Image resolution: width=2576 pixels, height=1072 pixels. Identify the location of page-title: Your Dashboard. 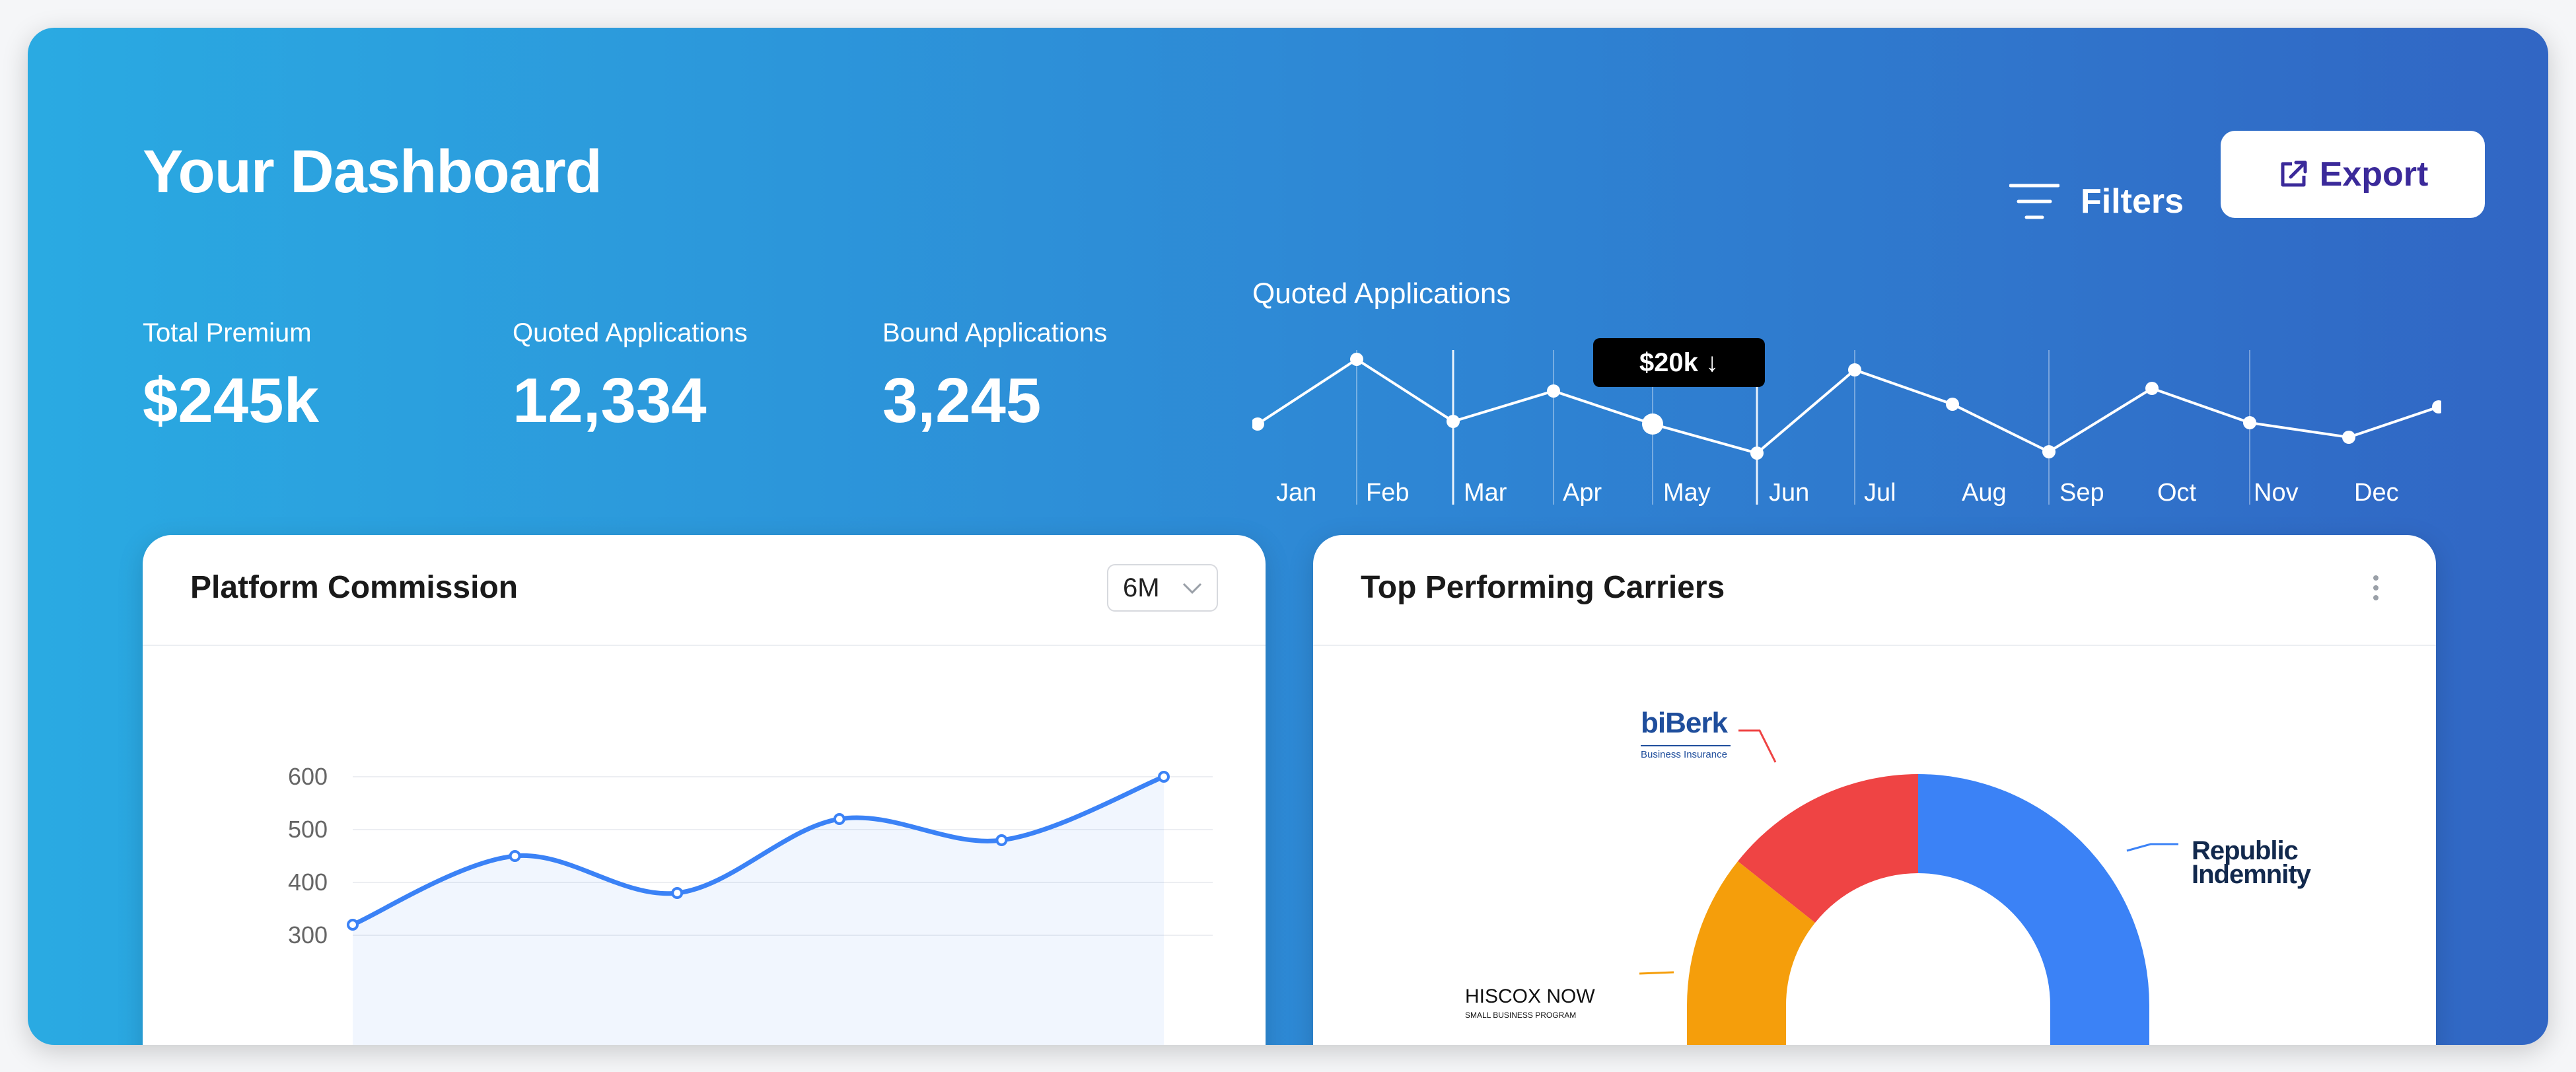
(373, 171).